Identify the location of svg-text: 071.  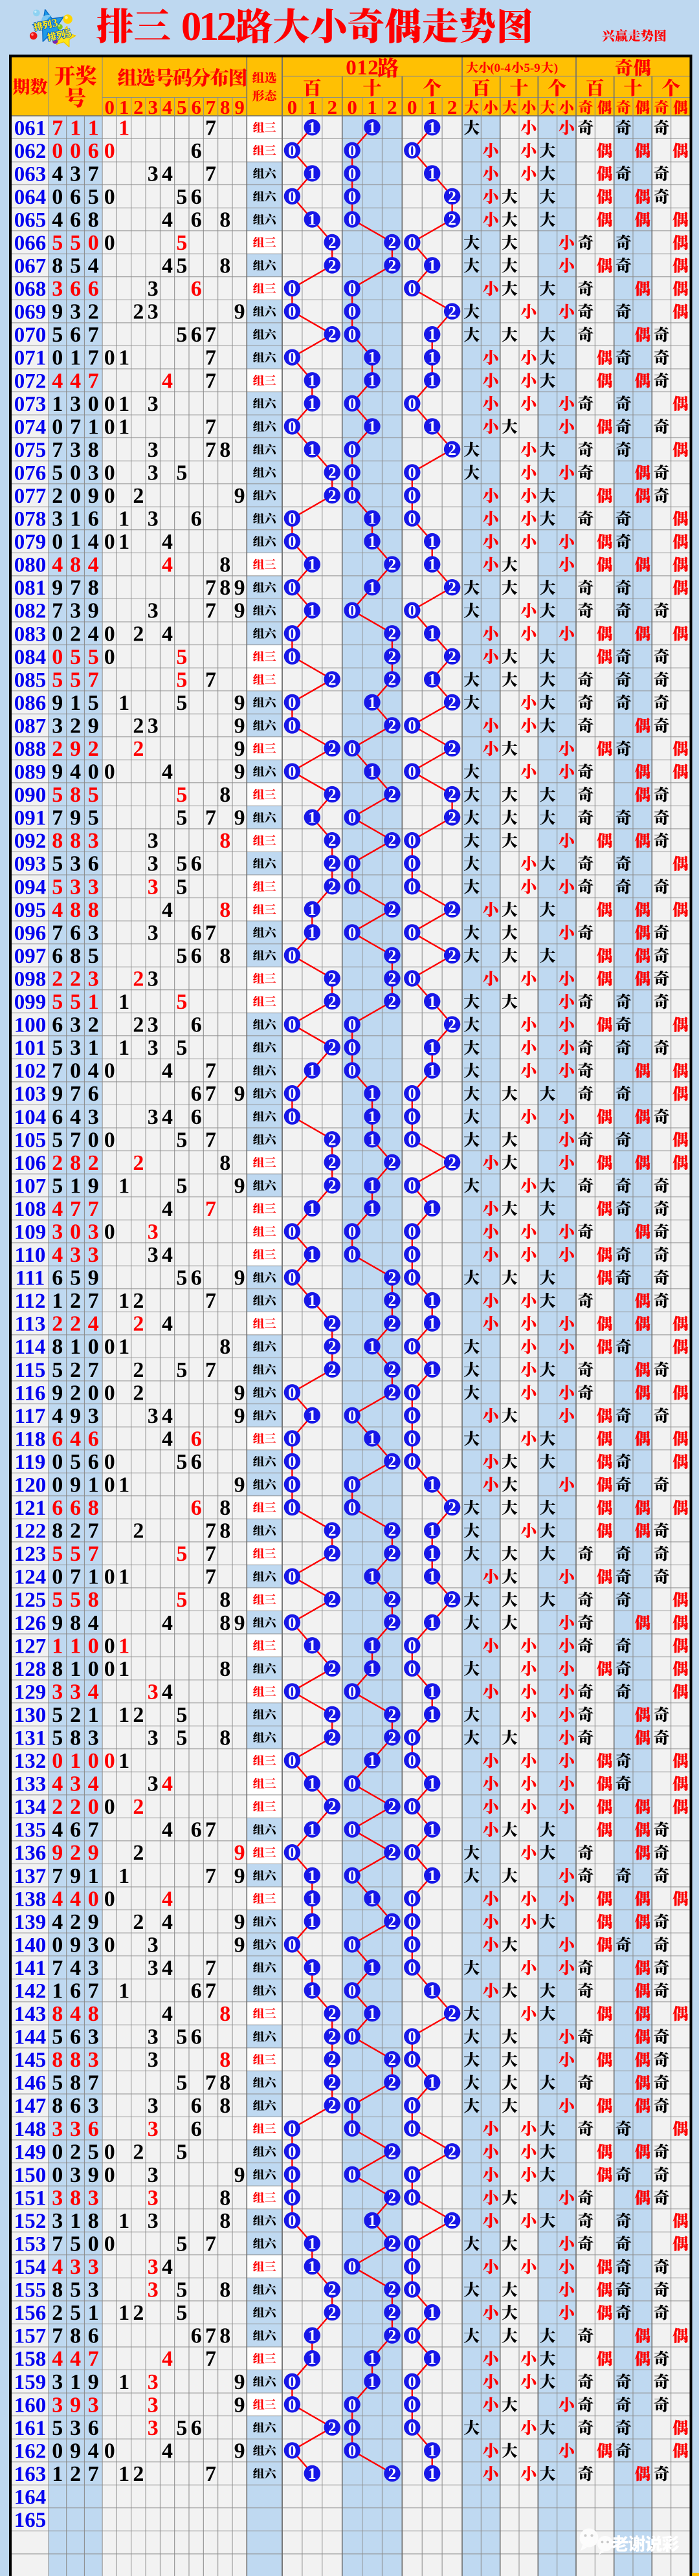
(30, 359).